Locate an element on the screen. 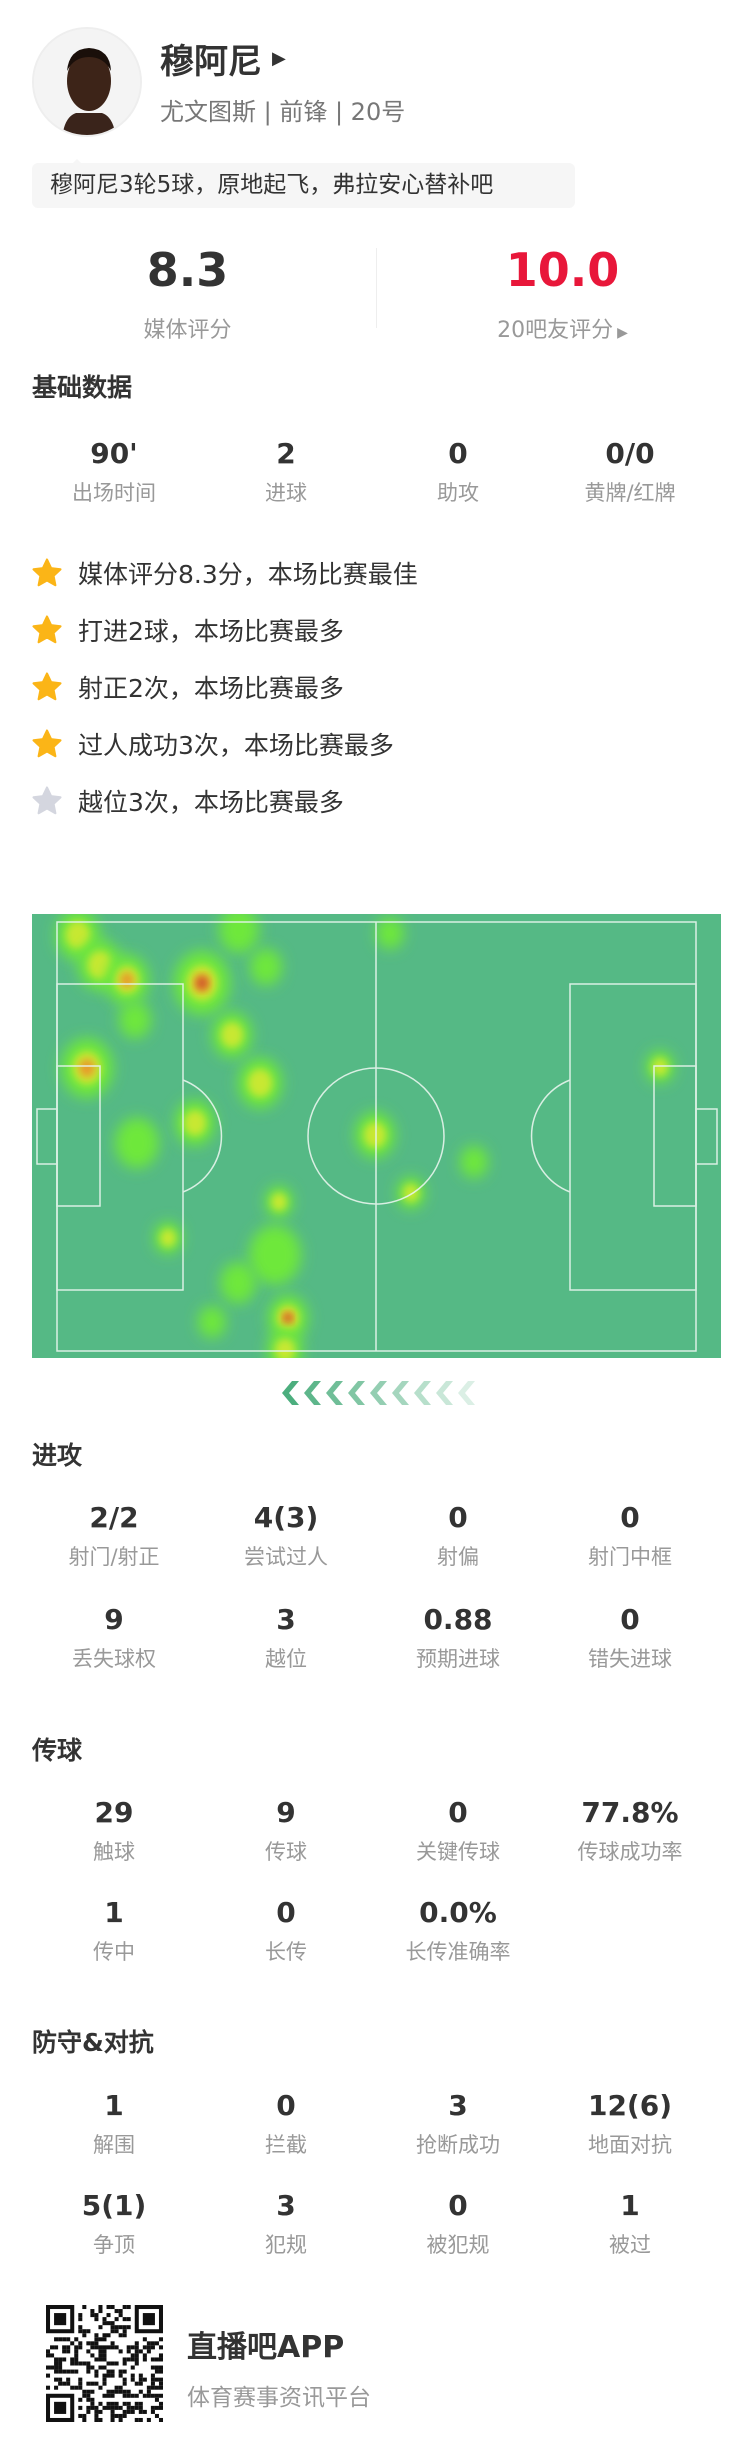 This screenshot has width=750, height=2452. stat-item: 0 助攻 is located at coordinates (458, 471).